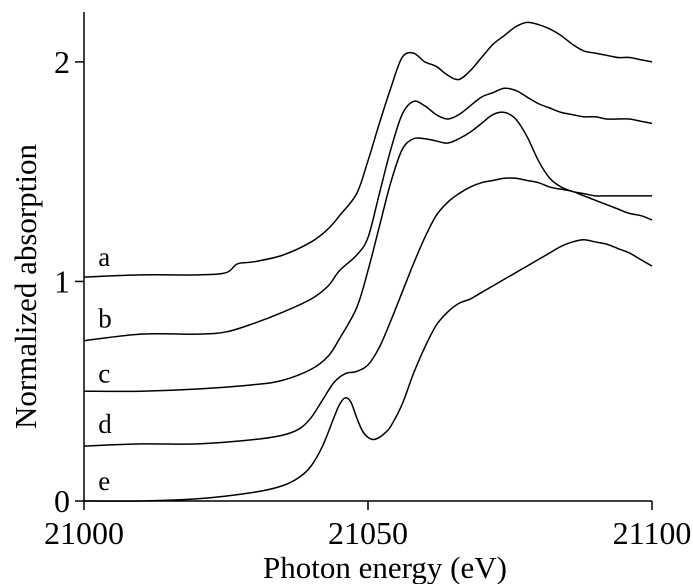  Describe the element at coordinates (385, 567) in the screenshot. I see `x-axis-label: Photon energy (eV)` at that location.